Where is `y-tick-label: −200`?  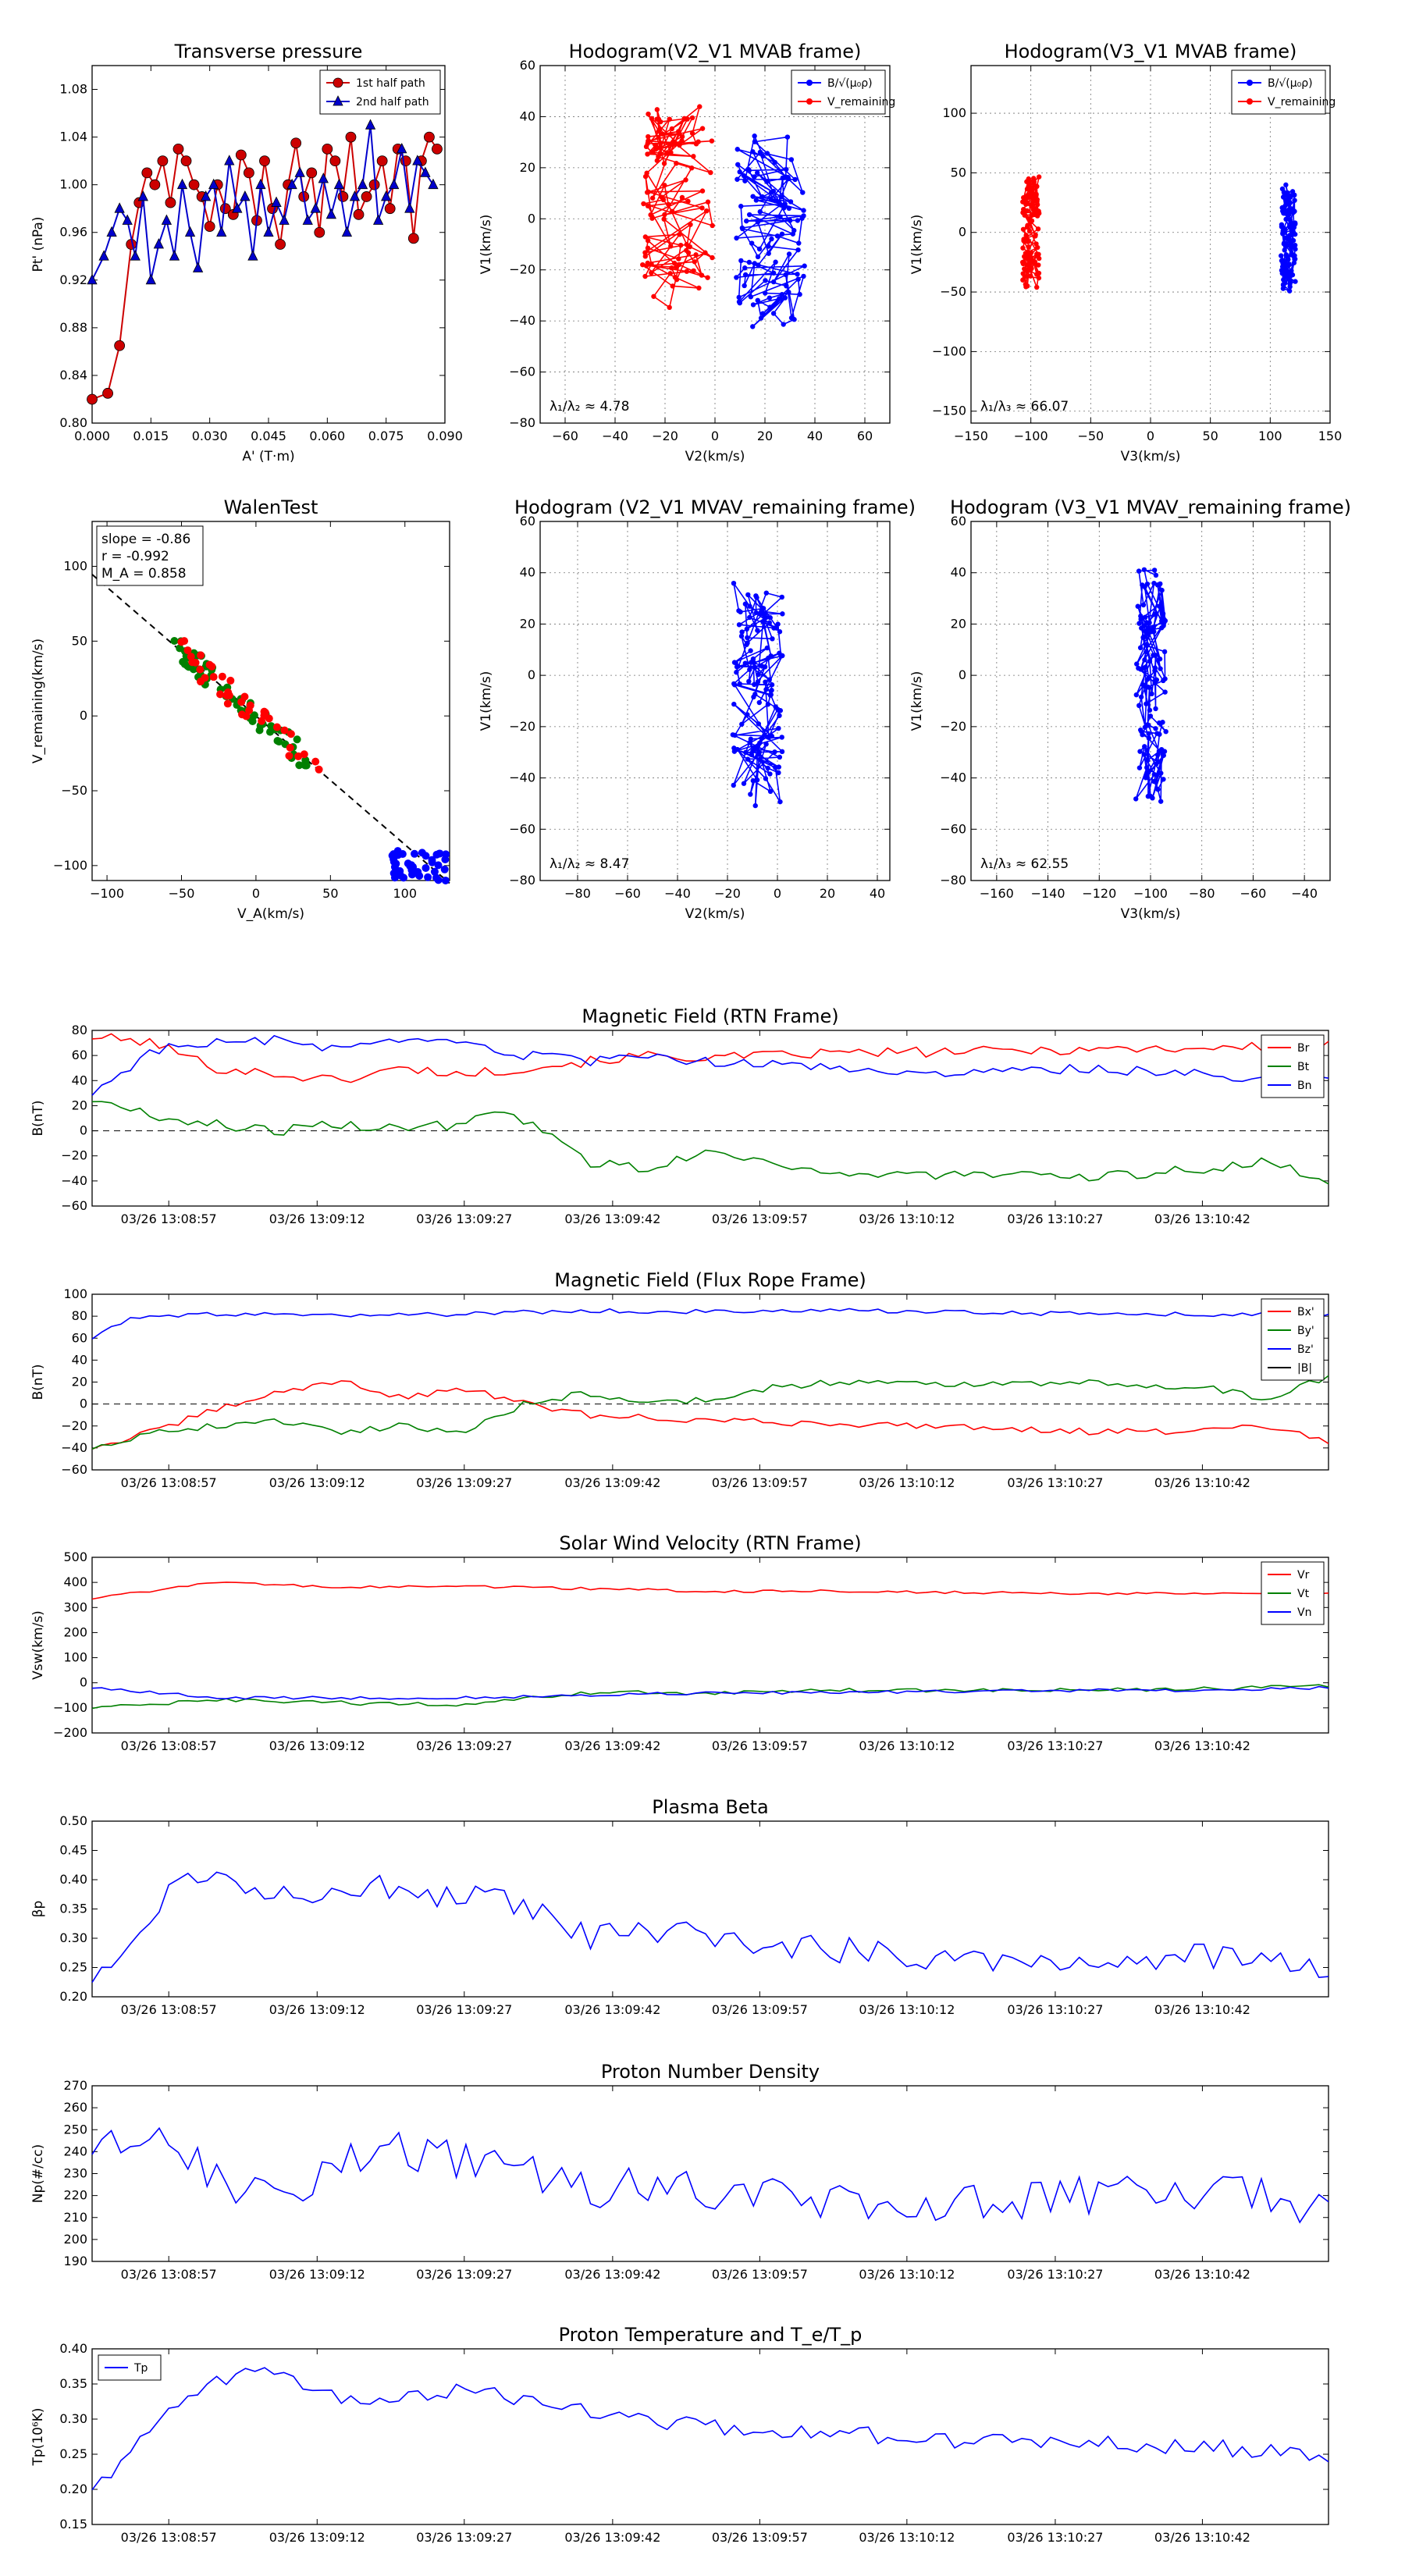 y-tick-label: −200 is located at coordinates (70, 1732).